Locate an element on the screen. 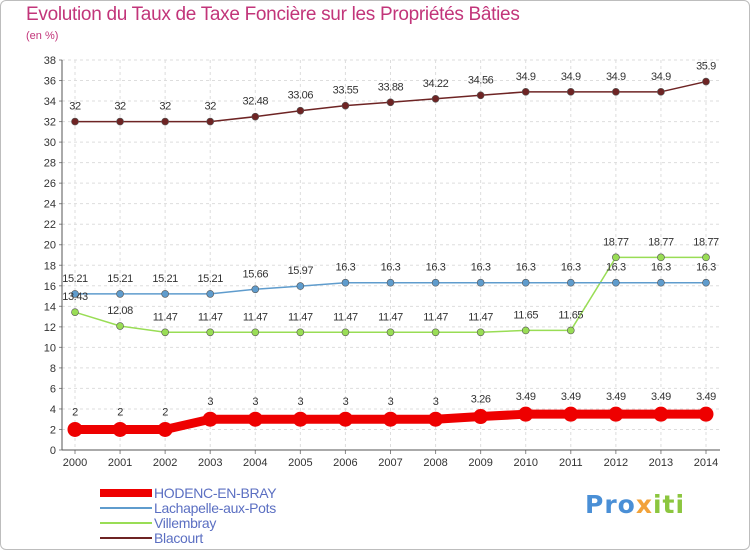 The image size is (750, 550). data-label-villembray: 18.77 is located at coordinates (661, 242).